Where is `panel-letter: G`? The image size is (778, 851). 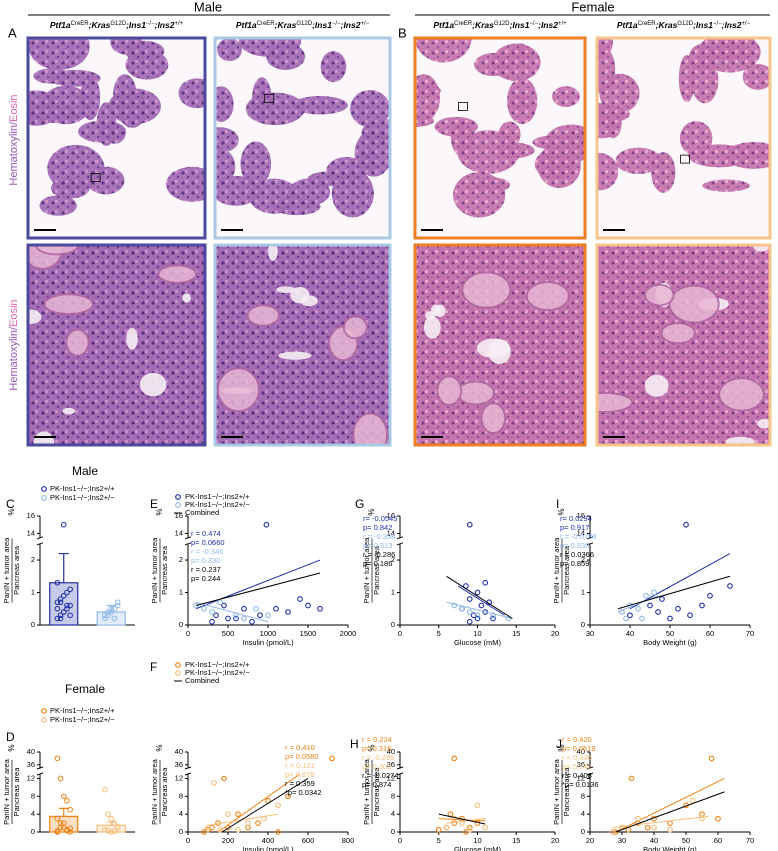 panel-letter: G is located at coordinates (359, 504).